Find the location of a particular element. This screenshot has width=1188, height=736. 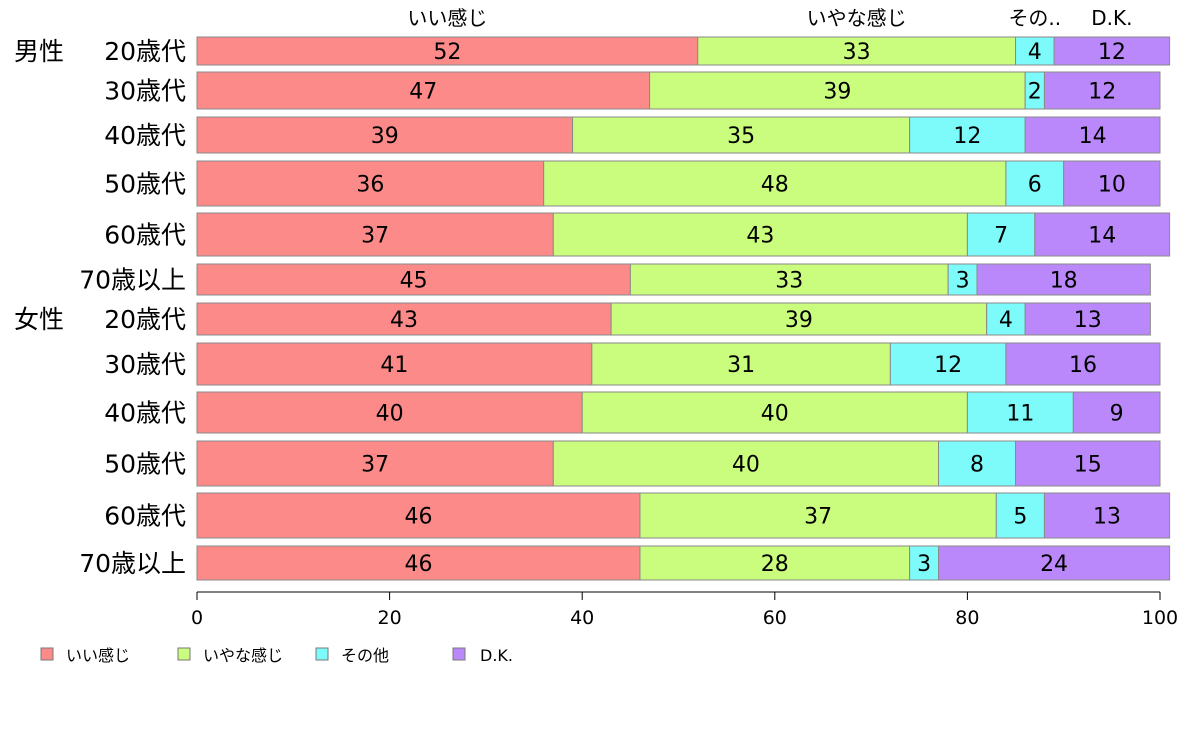

data-label: 10 is located at coordinates (1112, 185).